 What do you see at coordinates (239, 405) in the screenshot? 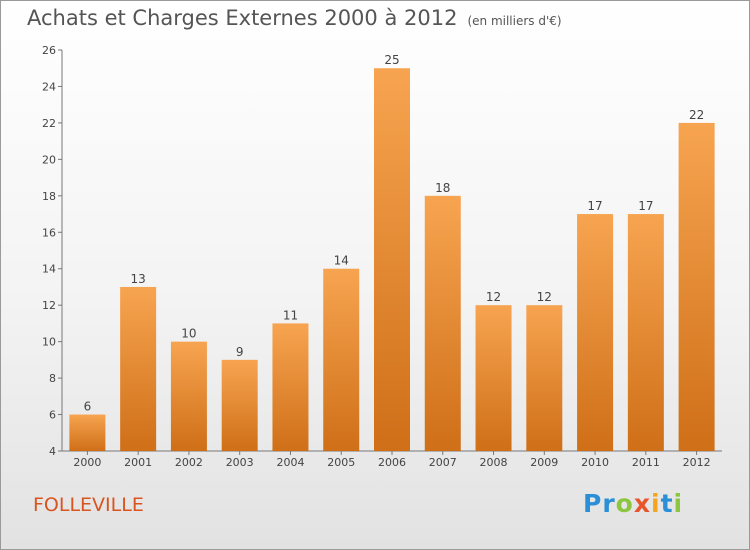
I see `bar-2003` at bounding box center [239, 405].